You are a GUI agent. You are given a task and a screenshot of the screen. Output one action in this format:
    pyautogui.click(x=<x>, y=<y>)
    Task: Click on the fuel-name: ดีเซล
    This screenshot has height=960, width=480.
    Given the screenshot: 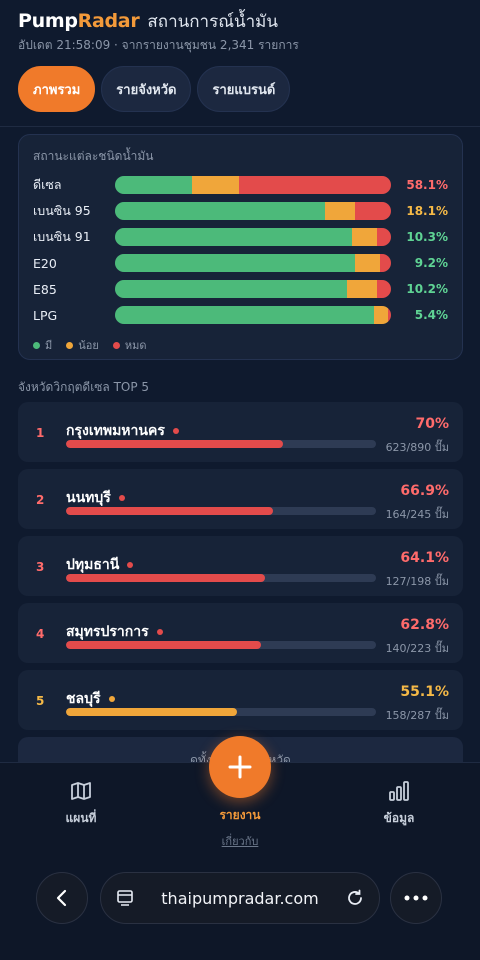 What is the action you would take?
    pyautogui.click(x=47, y=184)
    